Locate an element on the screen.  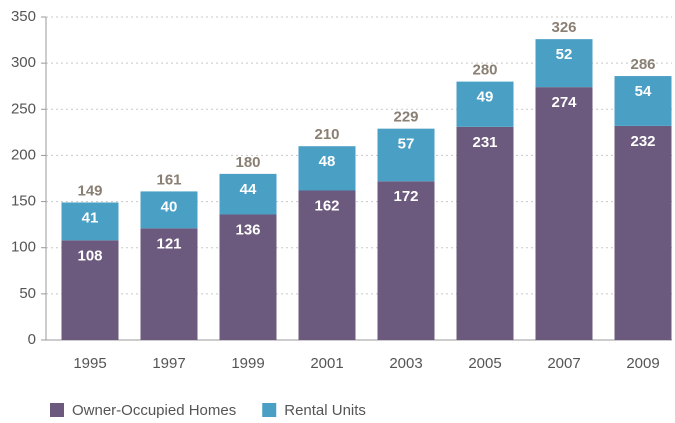
data-label: 57 is located at coordinates (406, 144).